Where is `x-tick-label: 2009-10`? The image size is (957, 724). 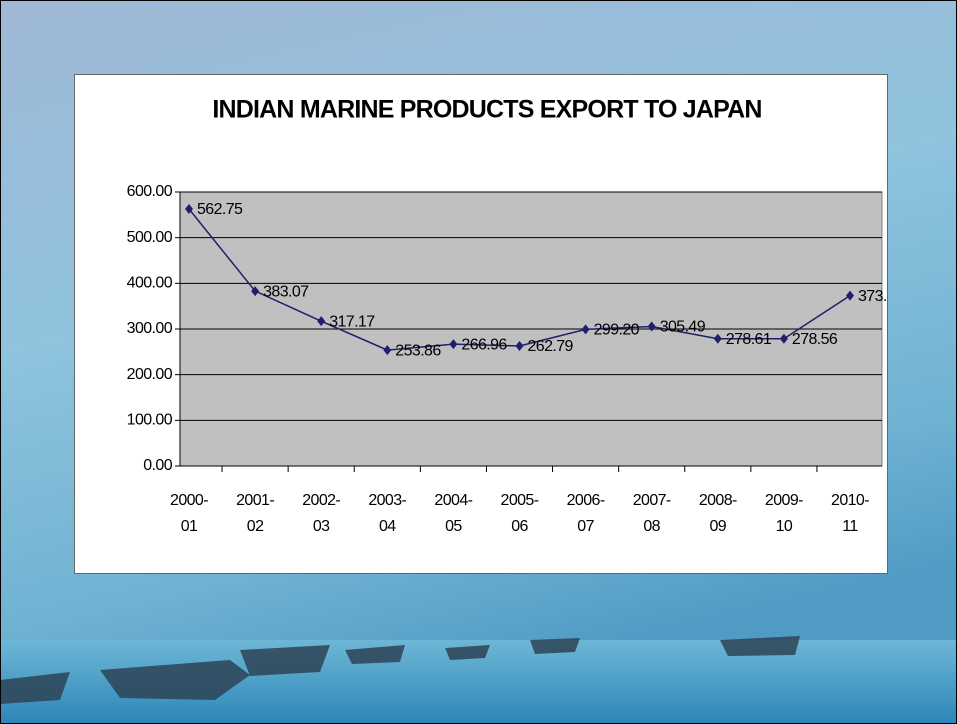
x-tick-label: 2009-10 is located at coordinates (784, 513).